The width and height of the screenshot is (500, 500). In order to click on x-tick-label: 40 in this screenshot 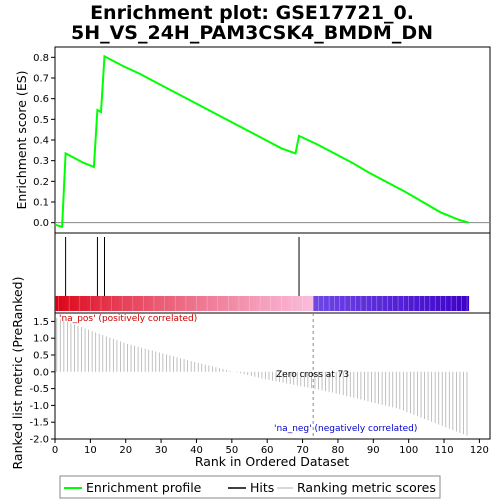, I will do `click(196, 450)`.